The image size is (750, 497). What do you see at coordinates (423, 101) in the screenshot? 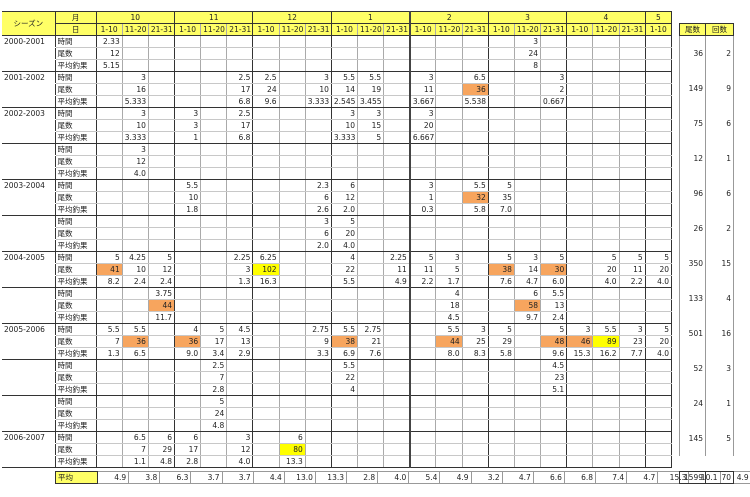
I see `data-cell: 3.667` at bounding box center [423, 101].